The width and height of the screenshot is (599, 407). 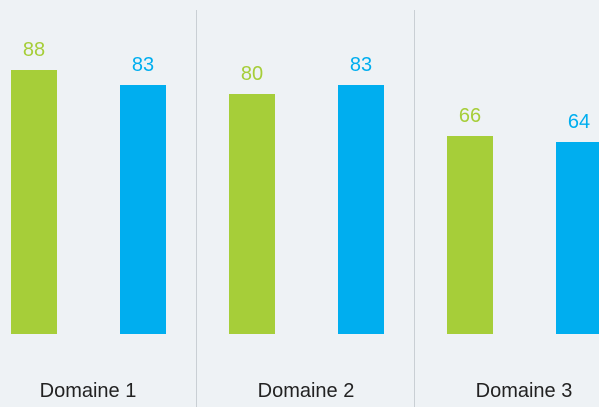 I want to click on x-tick-label: Domaine 3, so click(x=524, y=391).